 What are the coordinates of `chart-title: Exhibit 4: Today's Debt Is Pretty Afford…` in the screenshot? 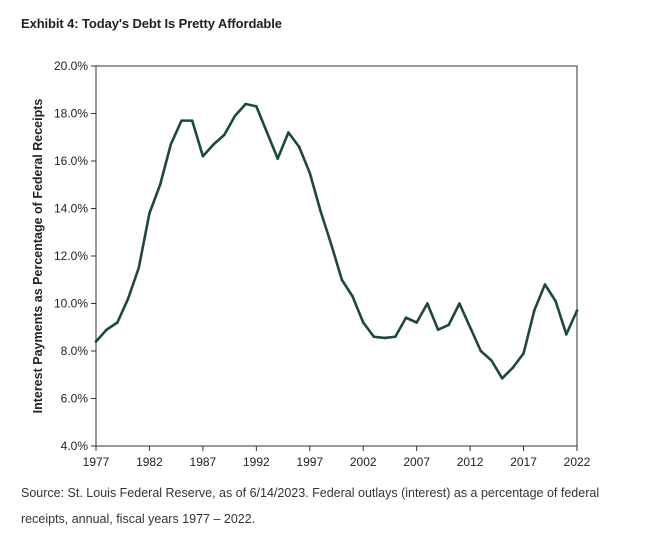 It's located at (151, 23).